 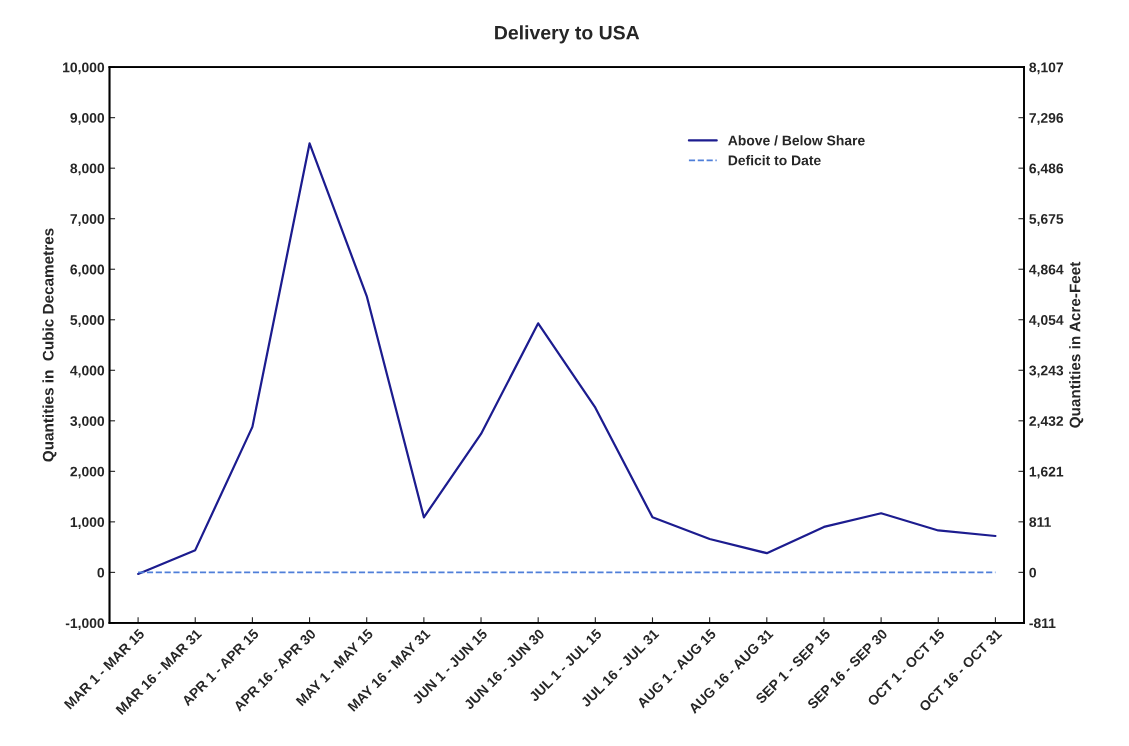 What do you see at coordinates (49, 345) in the screenshot?
I see `y-axis-title: Quantities in Cubic Decametres` at bounding box center [49, 345].